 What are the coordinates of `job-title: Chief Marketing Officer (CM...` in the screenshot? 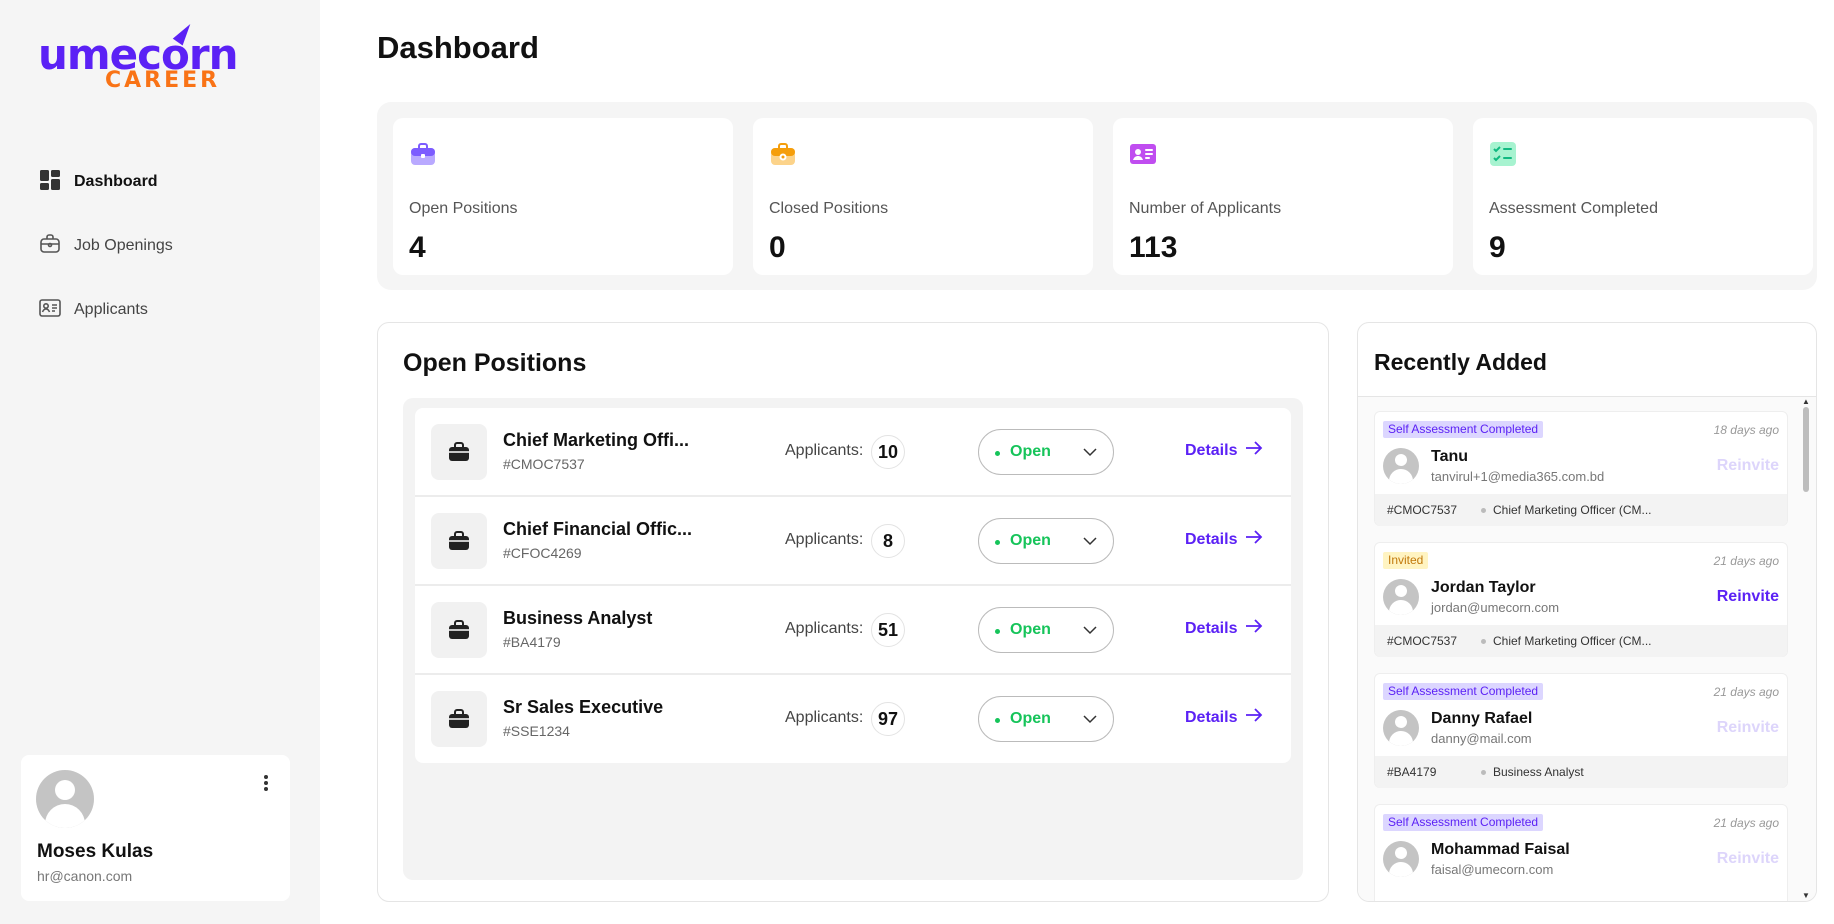 It's located at (1572, 510).